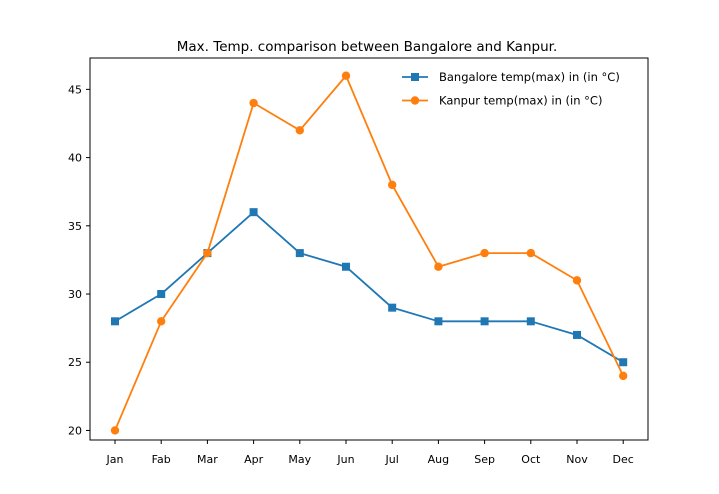 Image resolution: width=719 pixels, height=494 pixels. I want to click on x-tick-label: Apr, so click(254, 459).